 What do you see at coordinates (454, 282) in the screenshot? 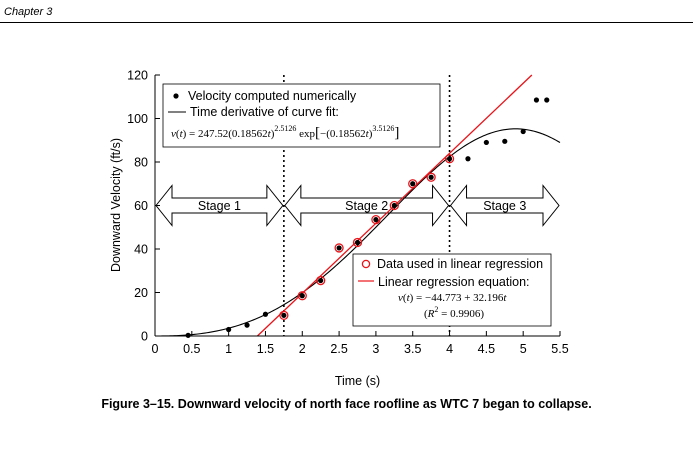
I see `legend-regression-label: Linear regression equation:` at bounding box center [454, 282].